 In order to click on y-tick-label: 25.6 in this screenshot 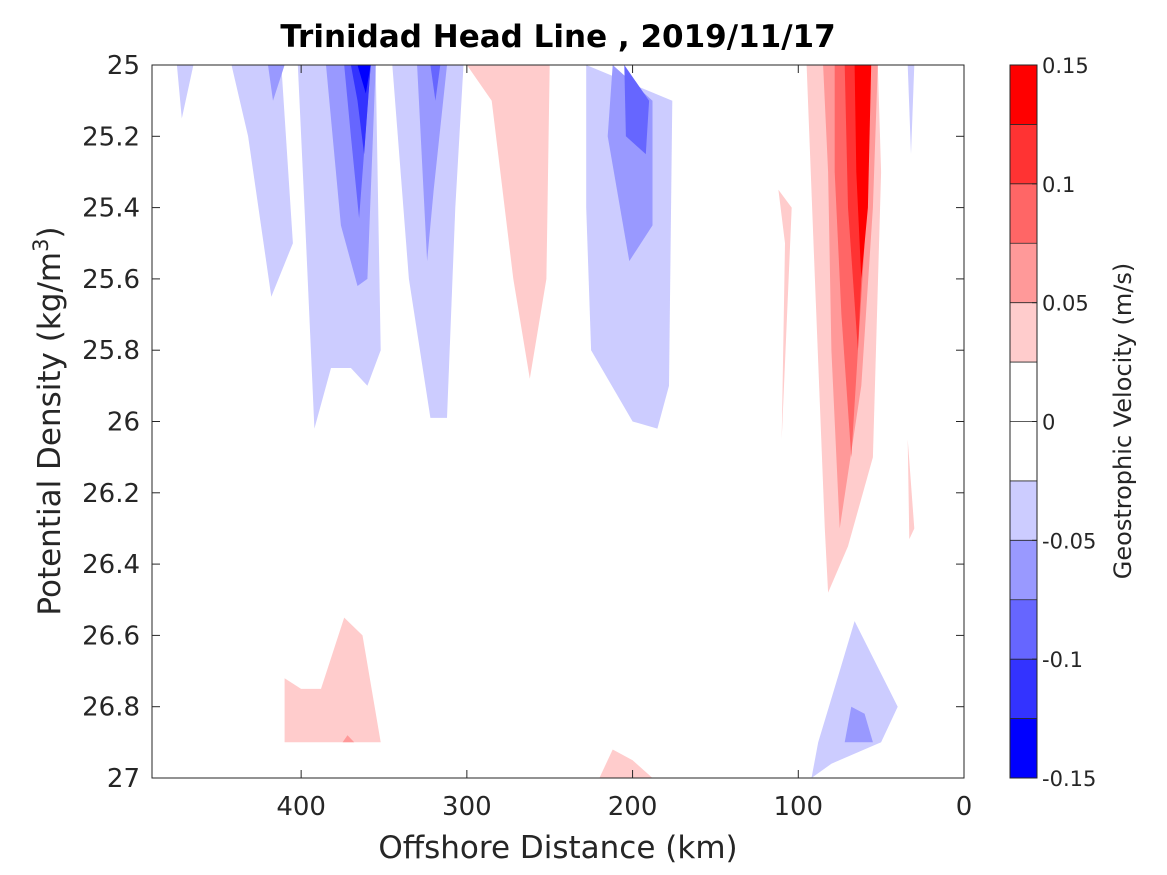, I will do `click(111, 280)`.